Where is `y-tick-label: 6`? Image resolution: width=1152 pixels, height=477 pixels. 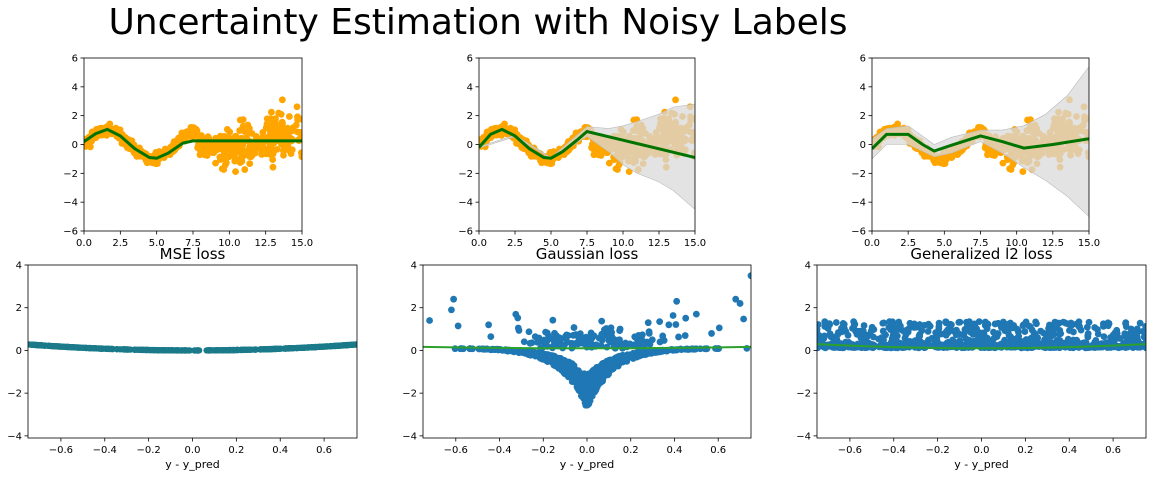 y-tick-label: 6 is located at coordinates (863, 59).